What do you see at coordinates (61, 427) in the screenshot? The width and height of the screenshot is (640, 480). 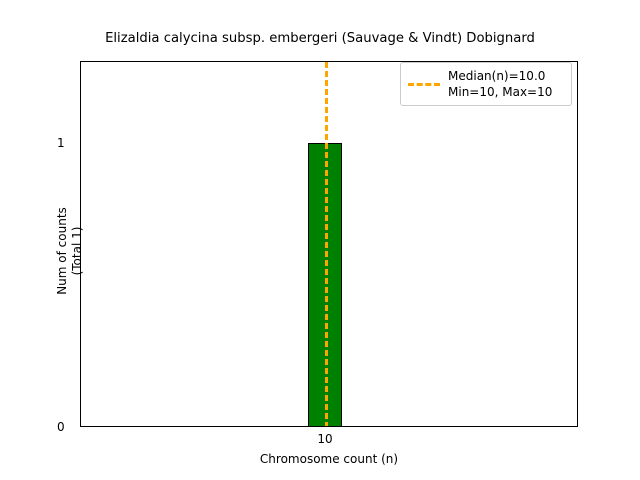 I see `ytick-label-0: 0` at bounding box center [61, 427].